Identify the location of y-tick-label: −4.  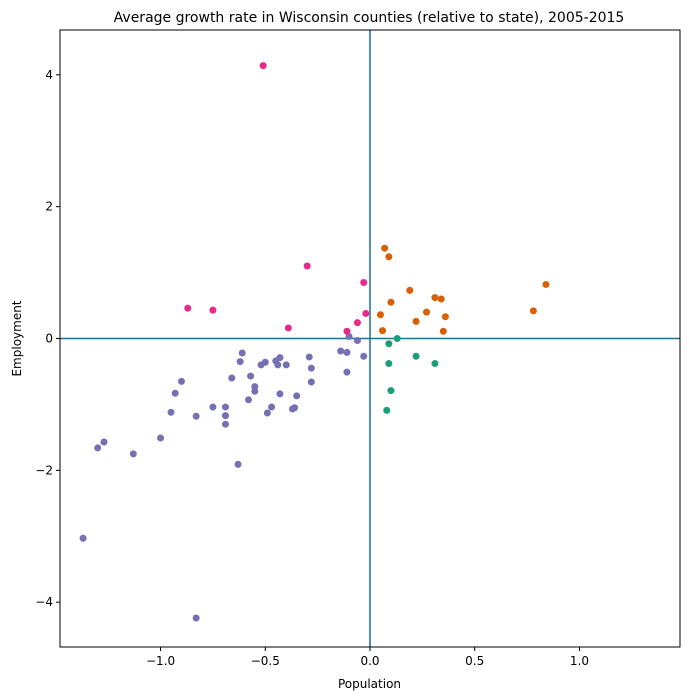
(44, 602).